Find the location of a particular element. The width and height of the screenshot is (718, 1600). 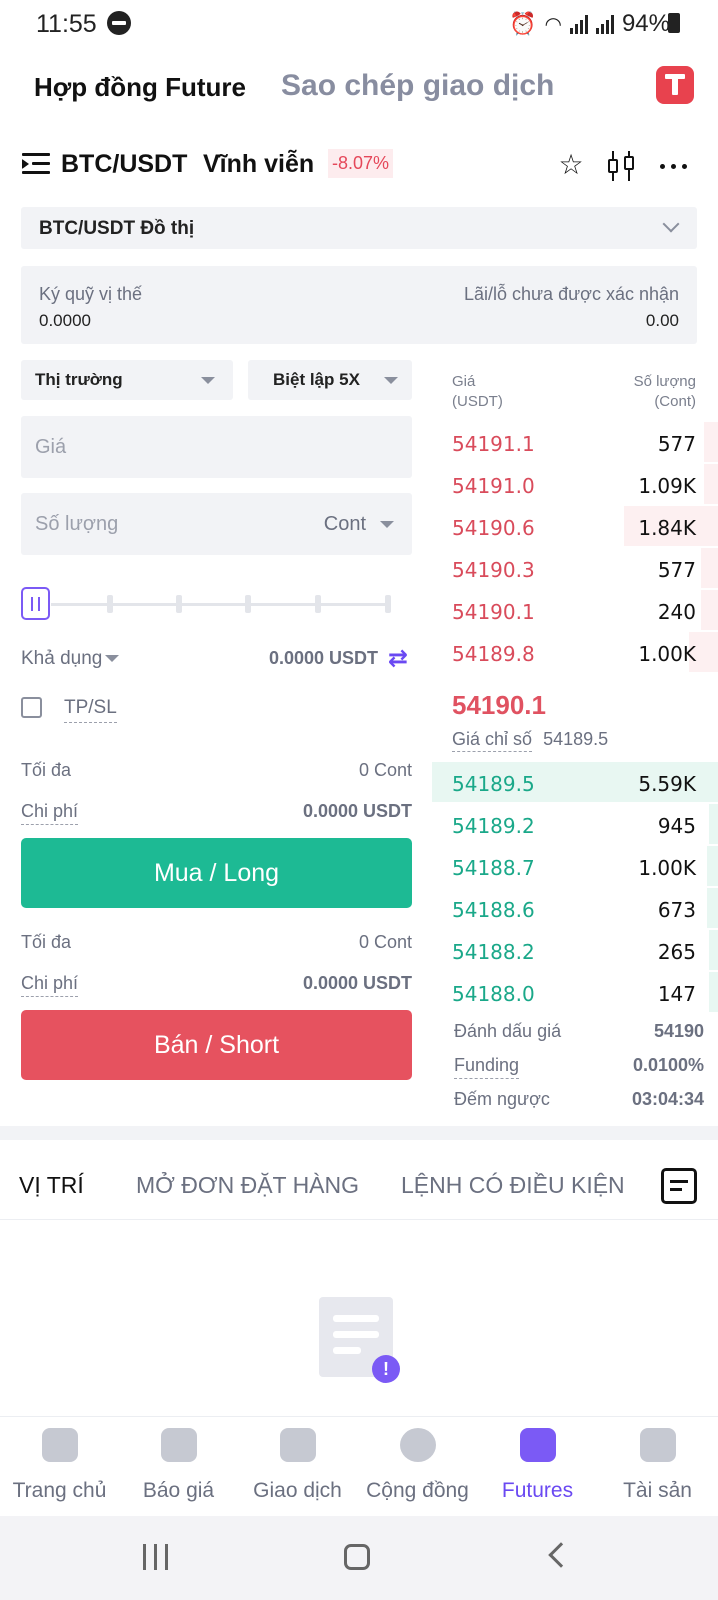

trade-icon is located at coordinates (298, 1445).